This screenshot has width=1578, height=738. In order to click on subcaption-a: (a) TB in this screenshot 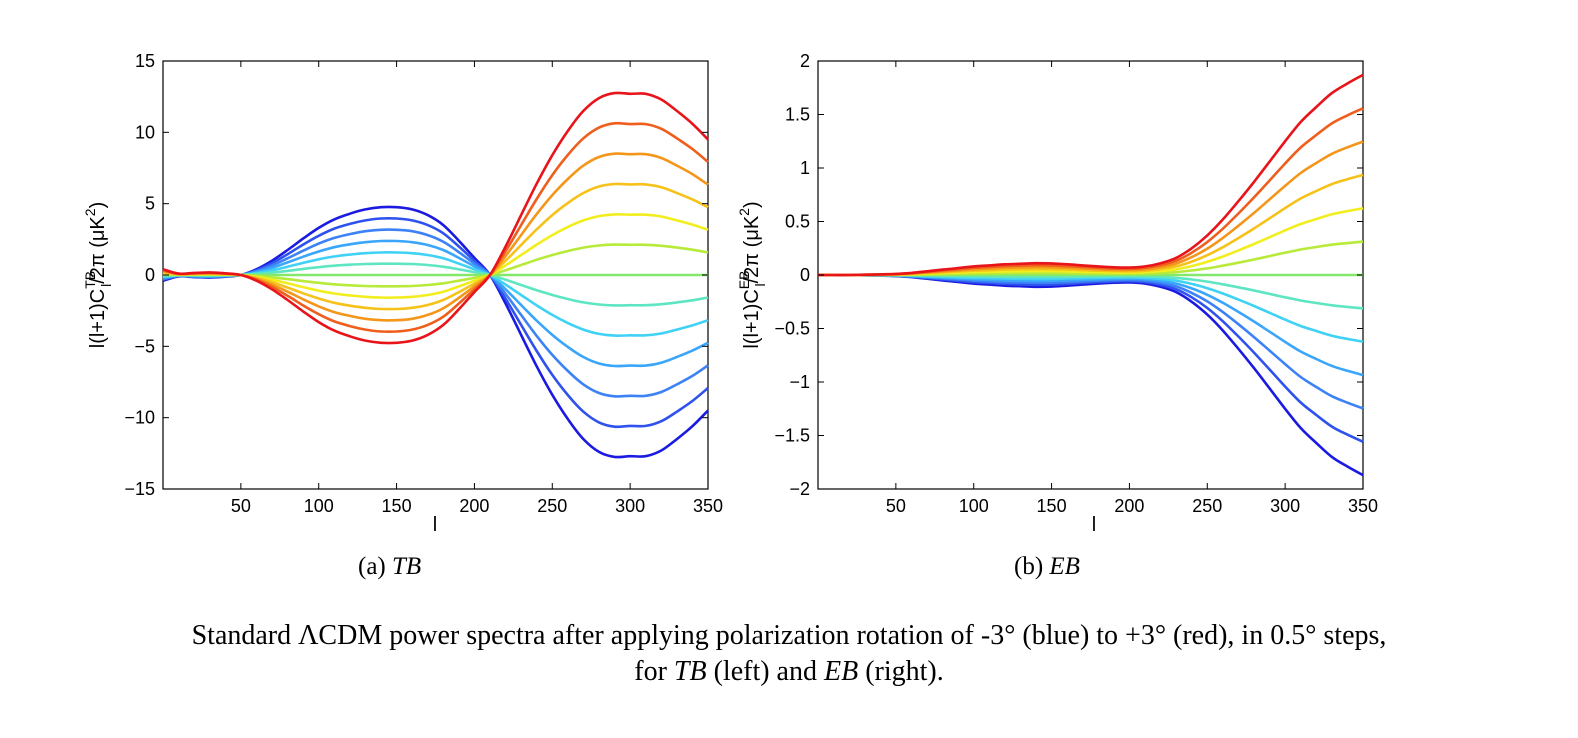, I will do `click(389, 567)`.